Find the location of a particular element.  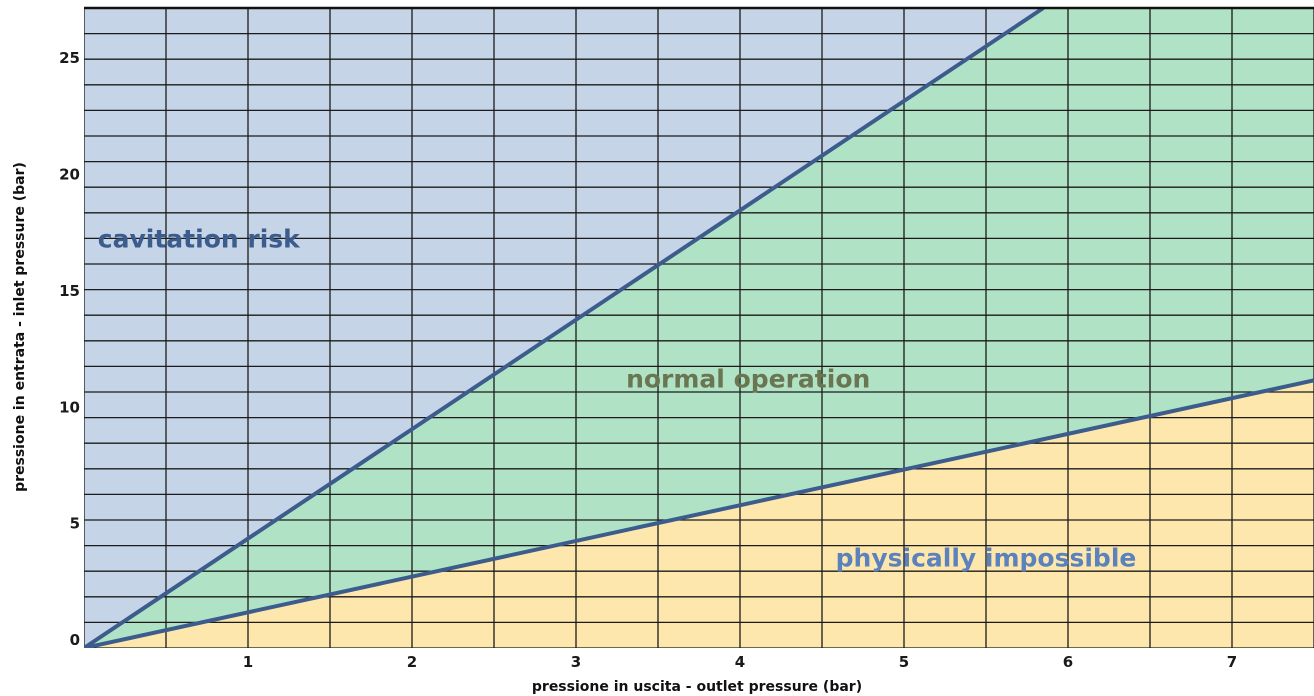

x-tick-label: 4 is located at coordinates (740, 662).